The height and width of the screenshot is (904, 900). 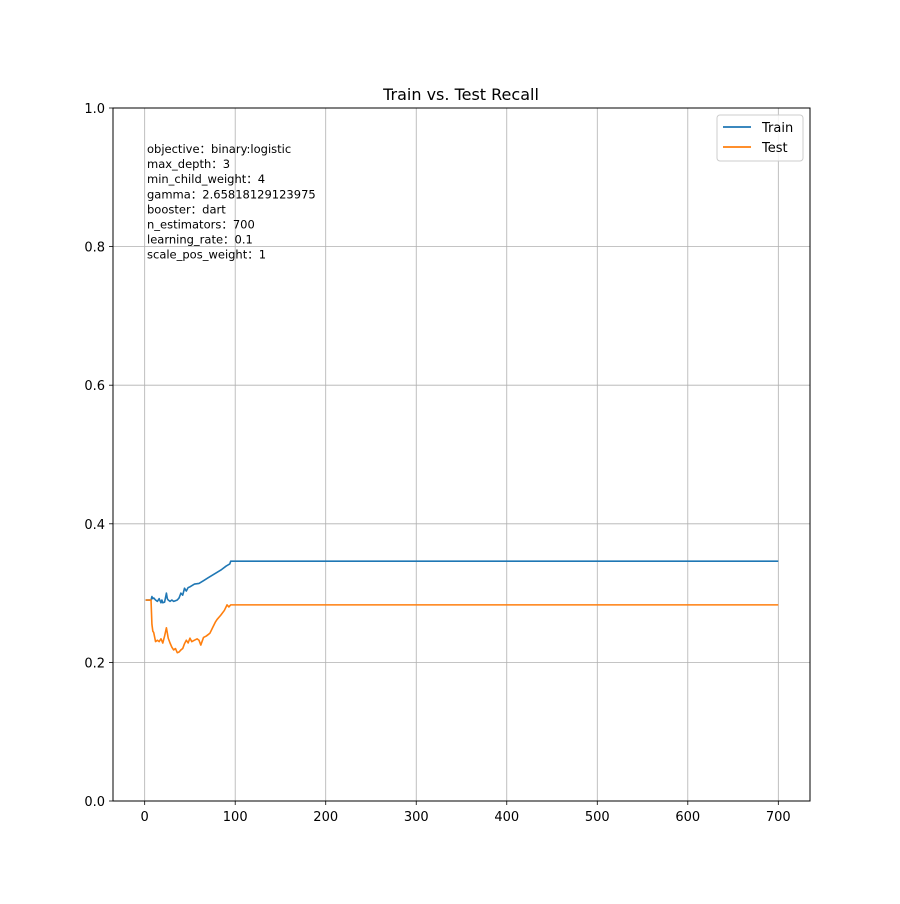 What do you see at coordinates (94, 109) in the screenshot?
I see `y-tick-label: 1.0` at bounding box center [94, 109].